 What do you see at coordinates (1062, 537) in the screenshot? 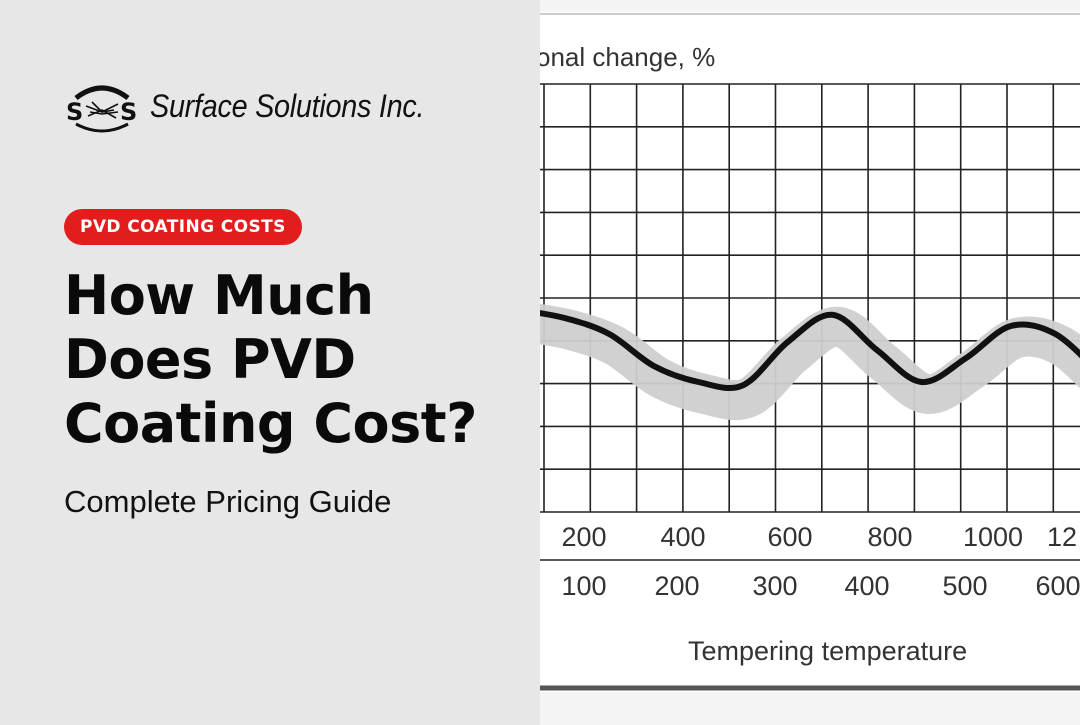
I see `x-tick-upper-label: 12` at bounding box center [1062, 537].